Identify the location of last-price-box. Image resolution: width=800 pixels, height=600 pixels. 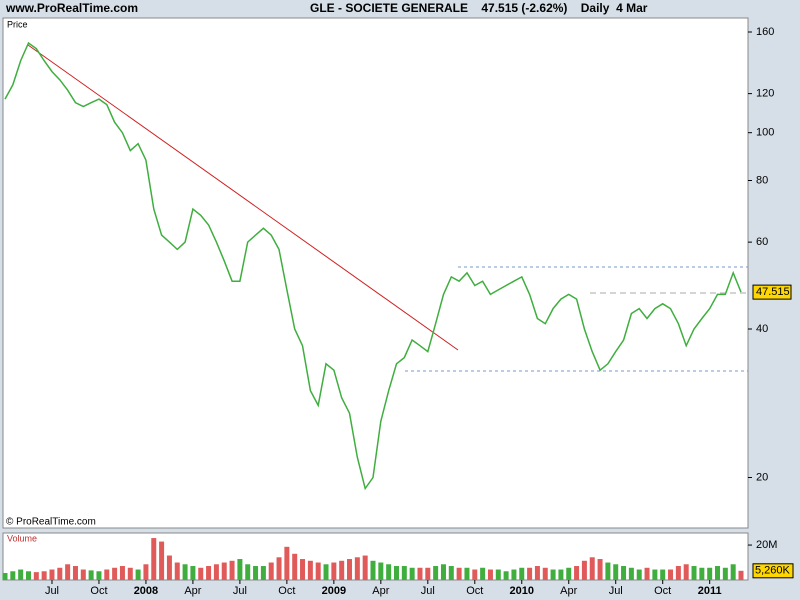
(772, 292).